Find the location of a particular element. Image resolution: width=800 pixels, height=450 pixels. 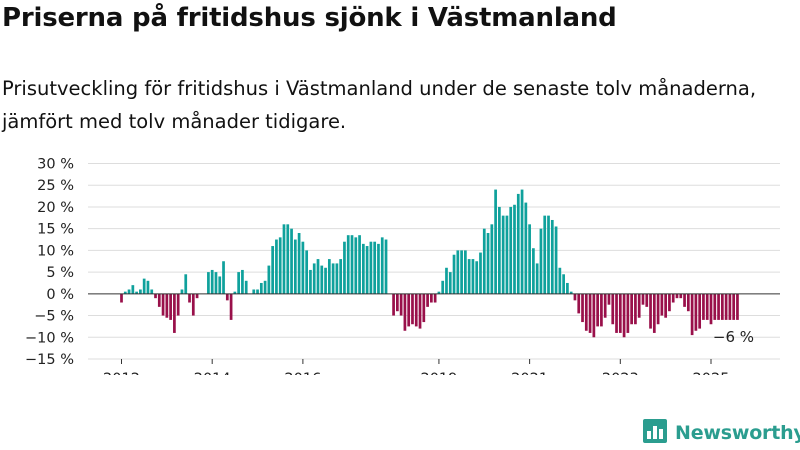

y-tick-label: 20 % is located at coordinates (55, 208).